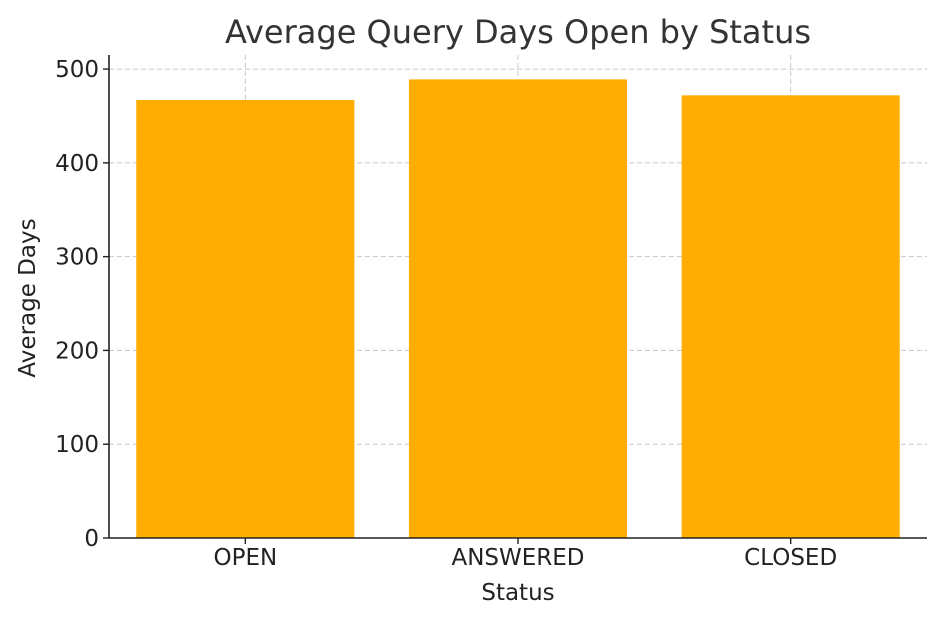 This screenshot has width=943, height=623. I want to click on y-tick-label: 500, so click(77, 70).